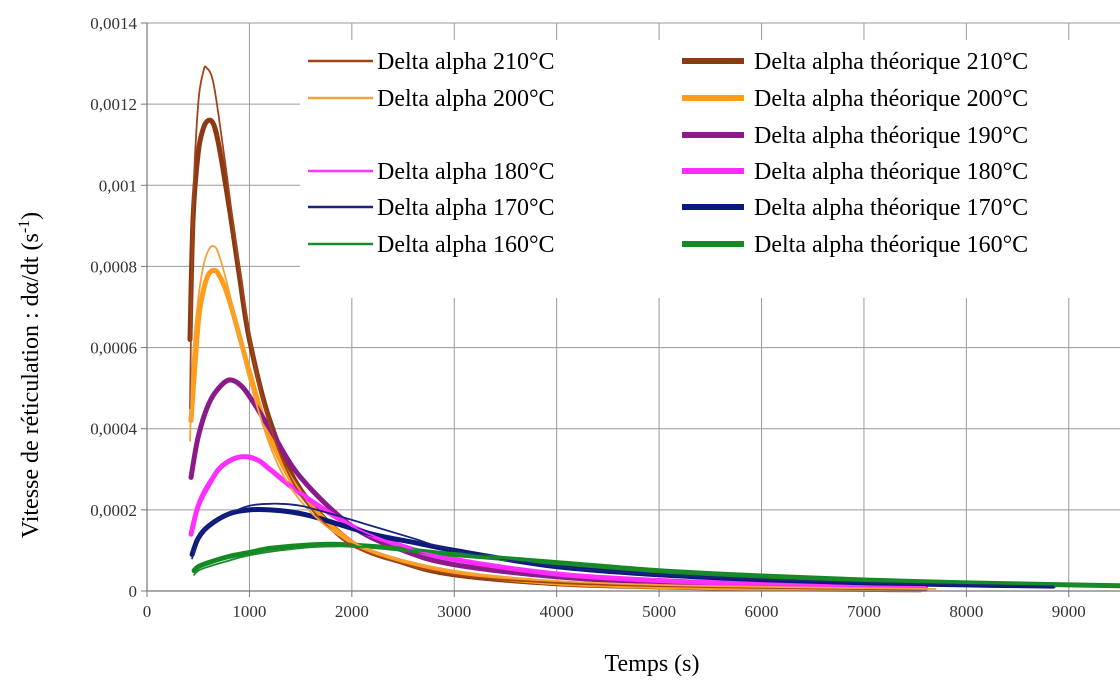 This screenshot has width=1120, height=684. What do you see at coordinates (966, 611) in the screenshot?
I see `x-tick-label-8: 8000` at bounding box center [966, 611].